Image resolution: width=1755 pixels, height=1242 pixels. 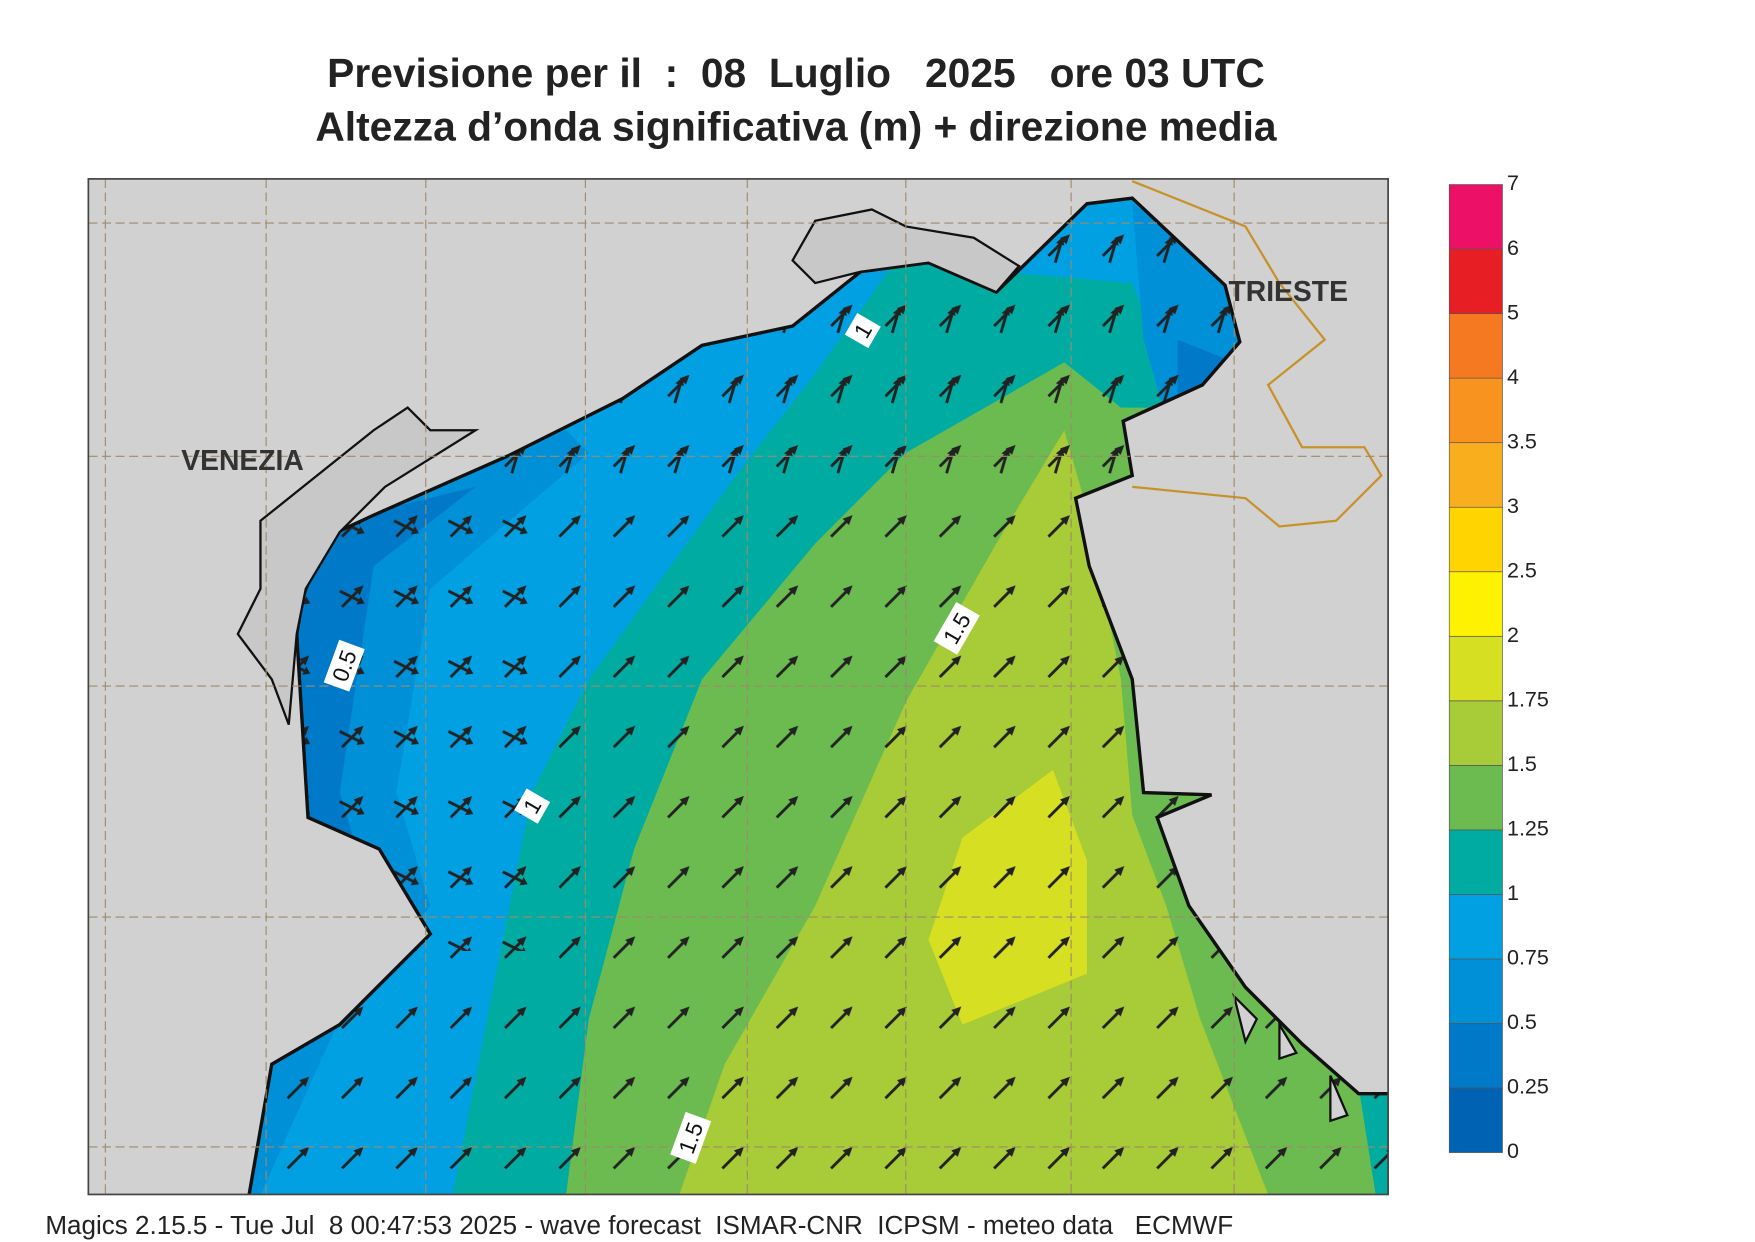 What do you see at coordinates (1528, 829) in the screenshot?
I see `colorbar-label: 1.25` at bounding box center [1528, 829].